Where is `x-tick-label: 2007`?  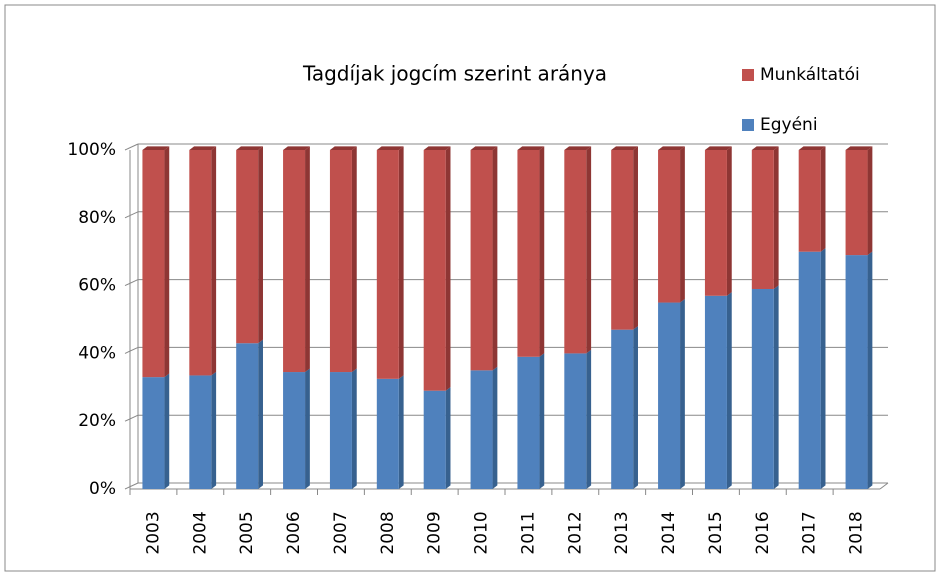
x-tick-label: 2007 is located at coordinates (341, 532).